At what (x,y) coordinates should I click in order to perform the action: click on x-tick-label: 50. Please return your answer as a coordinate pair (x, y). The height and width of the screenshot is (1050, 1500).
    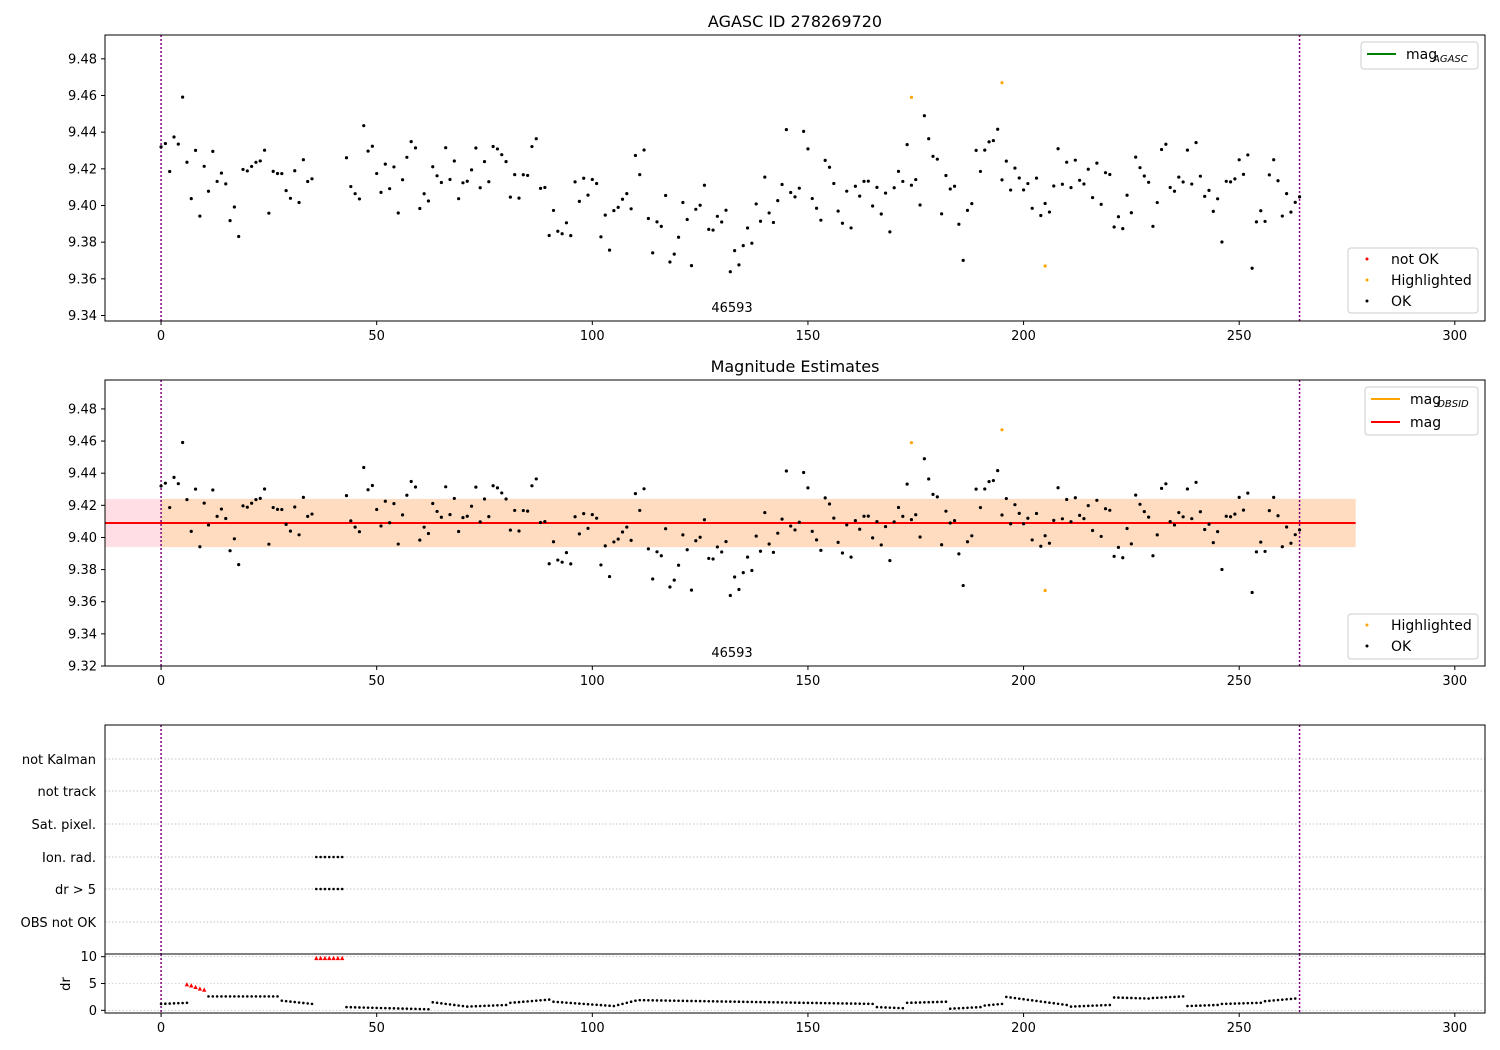
    Looking at the image, I should click on (376, 336).